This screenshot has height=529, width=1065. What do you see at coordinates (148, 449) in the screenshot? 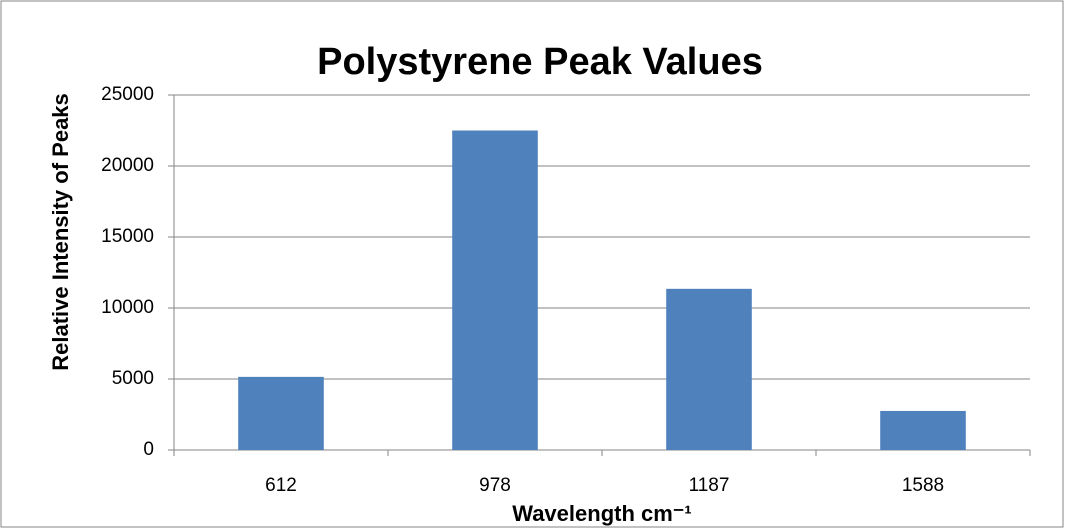
I see `y-tick-label: 0` at bounding box center [148, 449].